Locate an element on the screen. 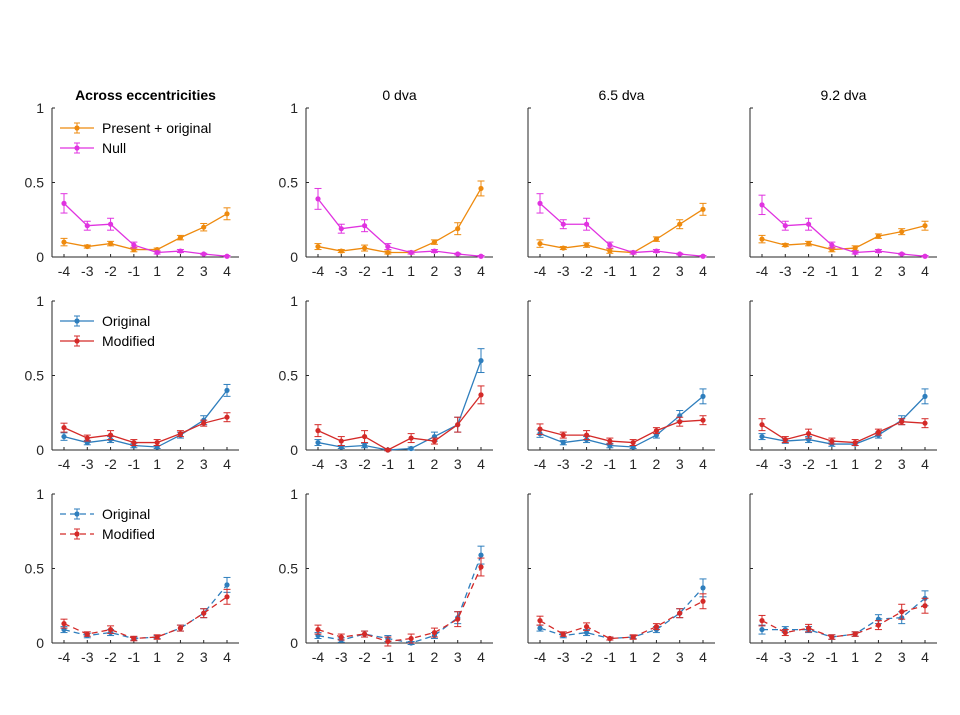  legend-marker is located at coordinates (77, 341).